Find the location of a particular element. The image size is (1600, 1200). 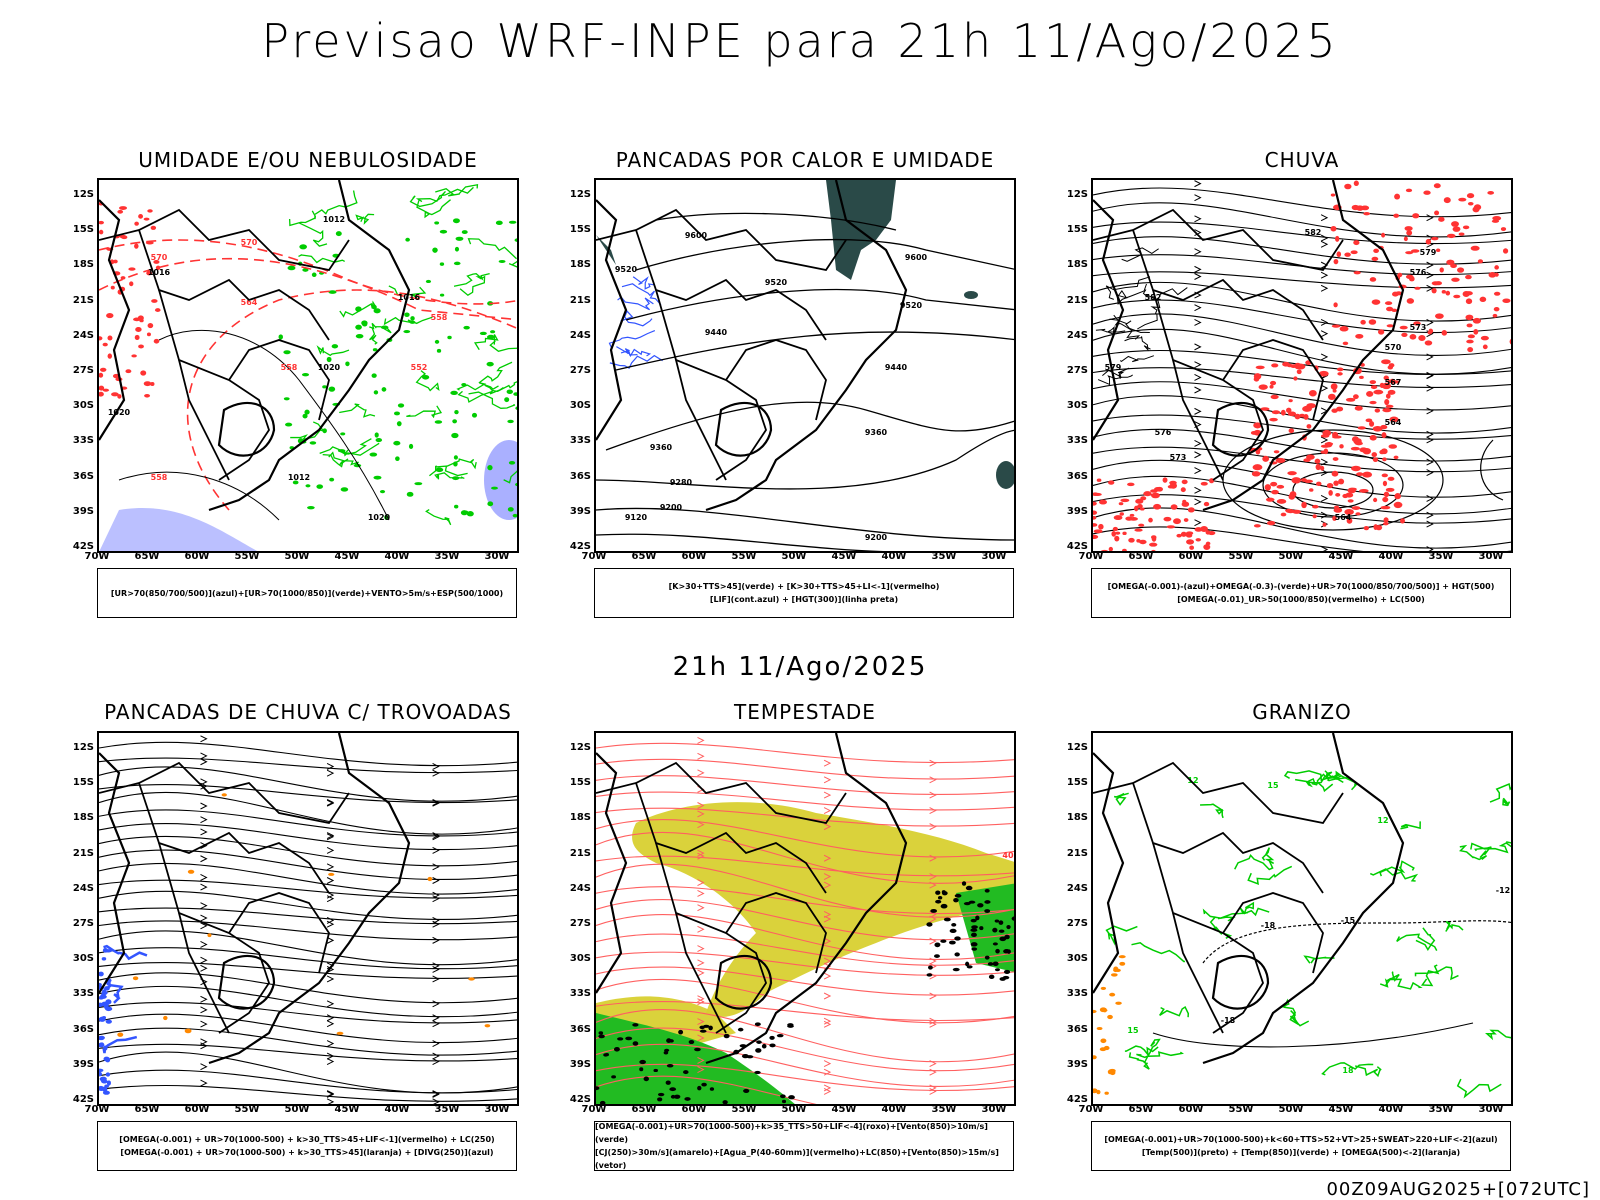

latitude-tick-label: 24S is located at coordinates (83, 888).